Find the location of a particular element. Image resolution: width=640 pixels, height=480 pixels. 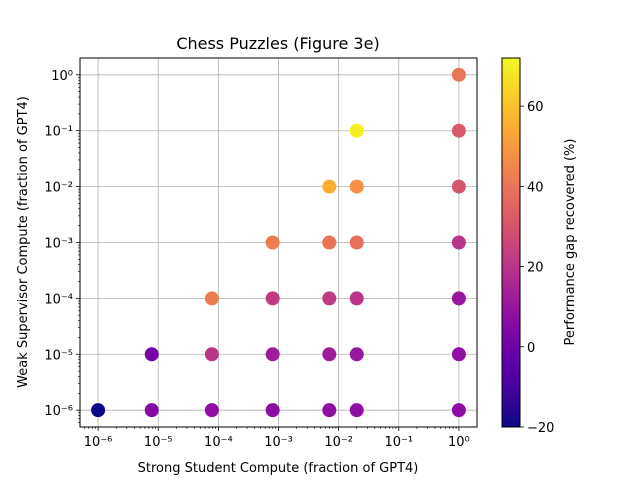

x-tick-label: 10⁻⁴ is located at coordinates (218, 442).